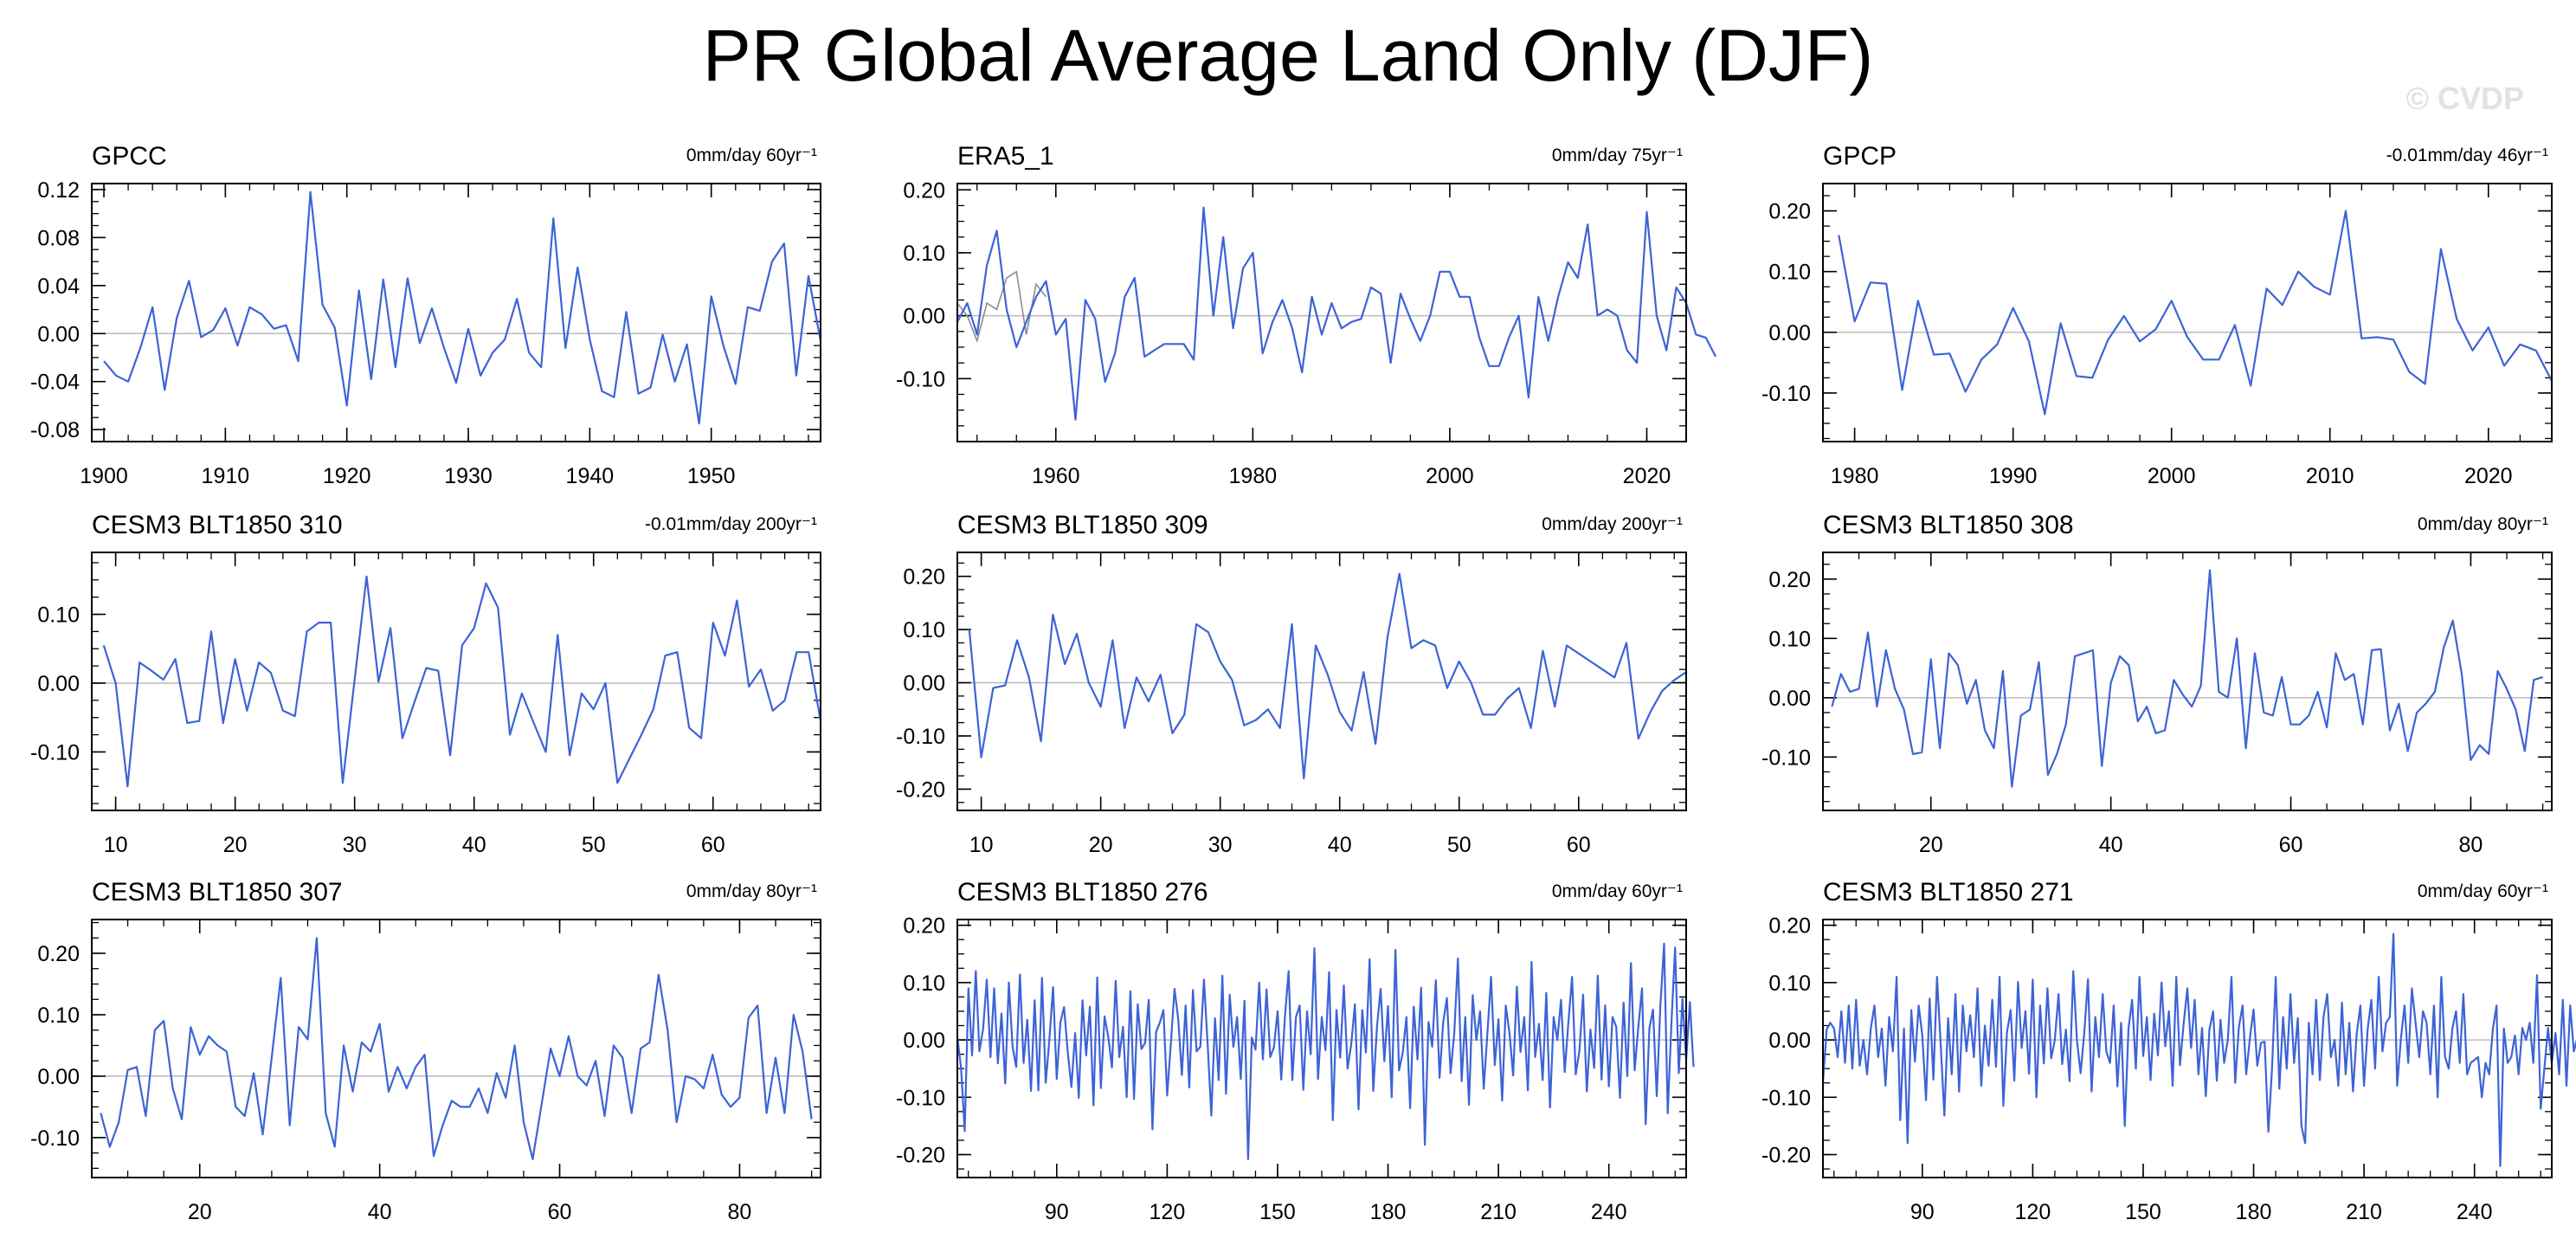  Describe the element at coordinates (981, 845) in the screenshot. I see `x-tick-label: 10` at that location.